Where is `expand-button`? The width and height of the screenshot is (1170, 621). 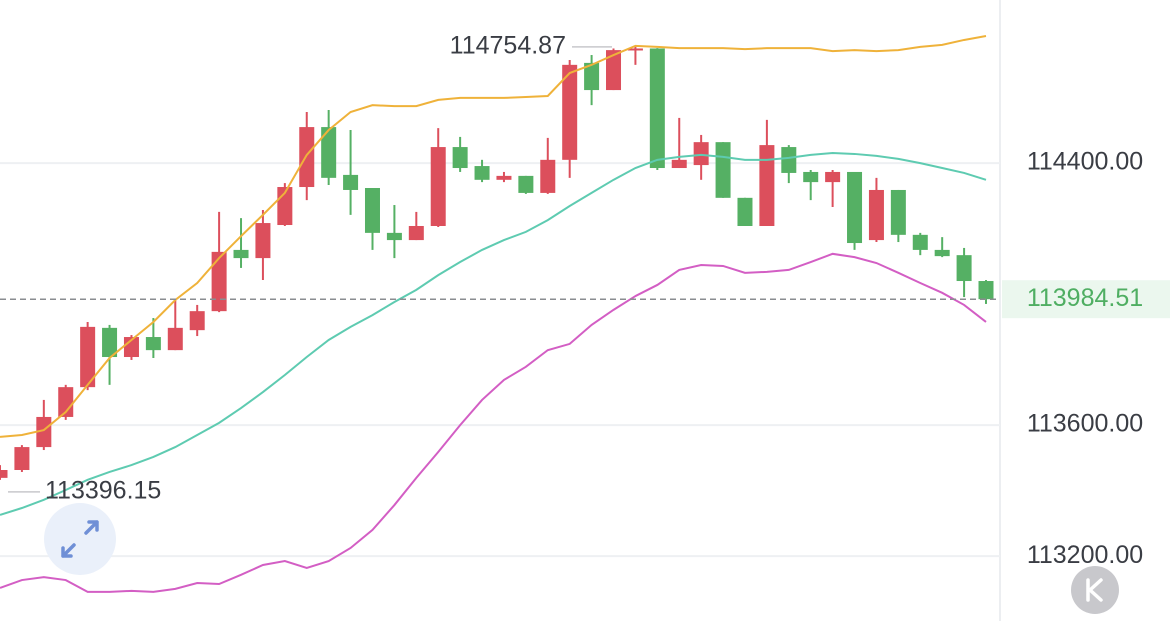
expand-button is located at coordinates (80, 539).